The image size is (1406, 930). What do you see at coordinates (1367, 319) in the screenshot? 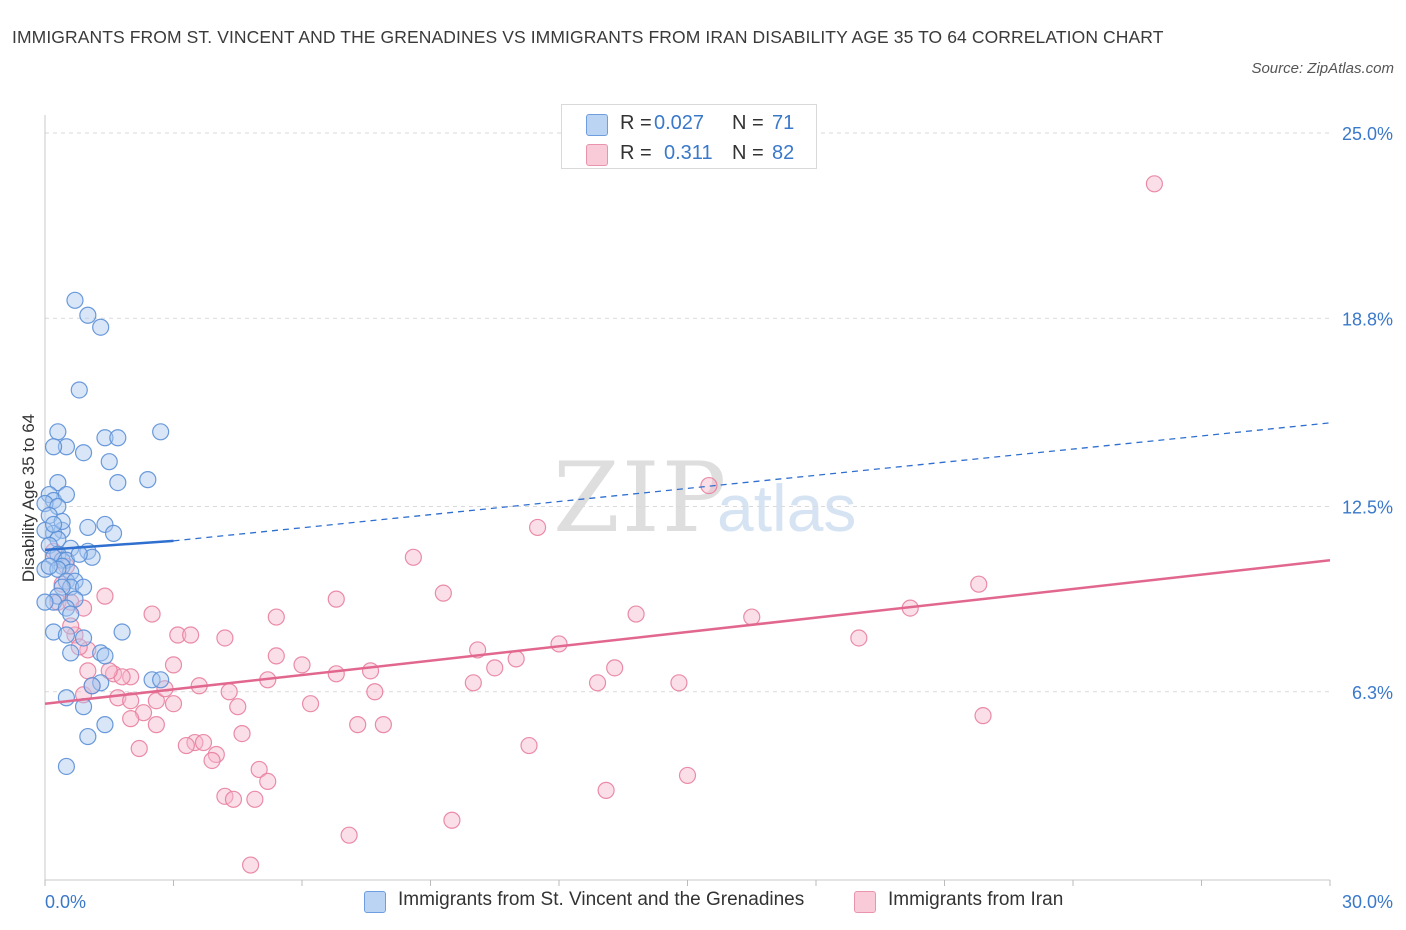
I see `y-tick-label: 18.8%` at bounding box center [1367, 319].